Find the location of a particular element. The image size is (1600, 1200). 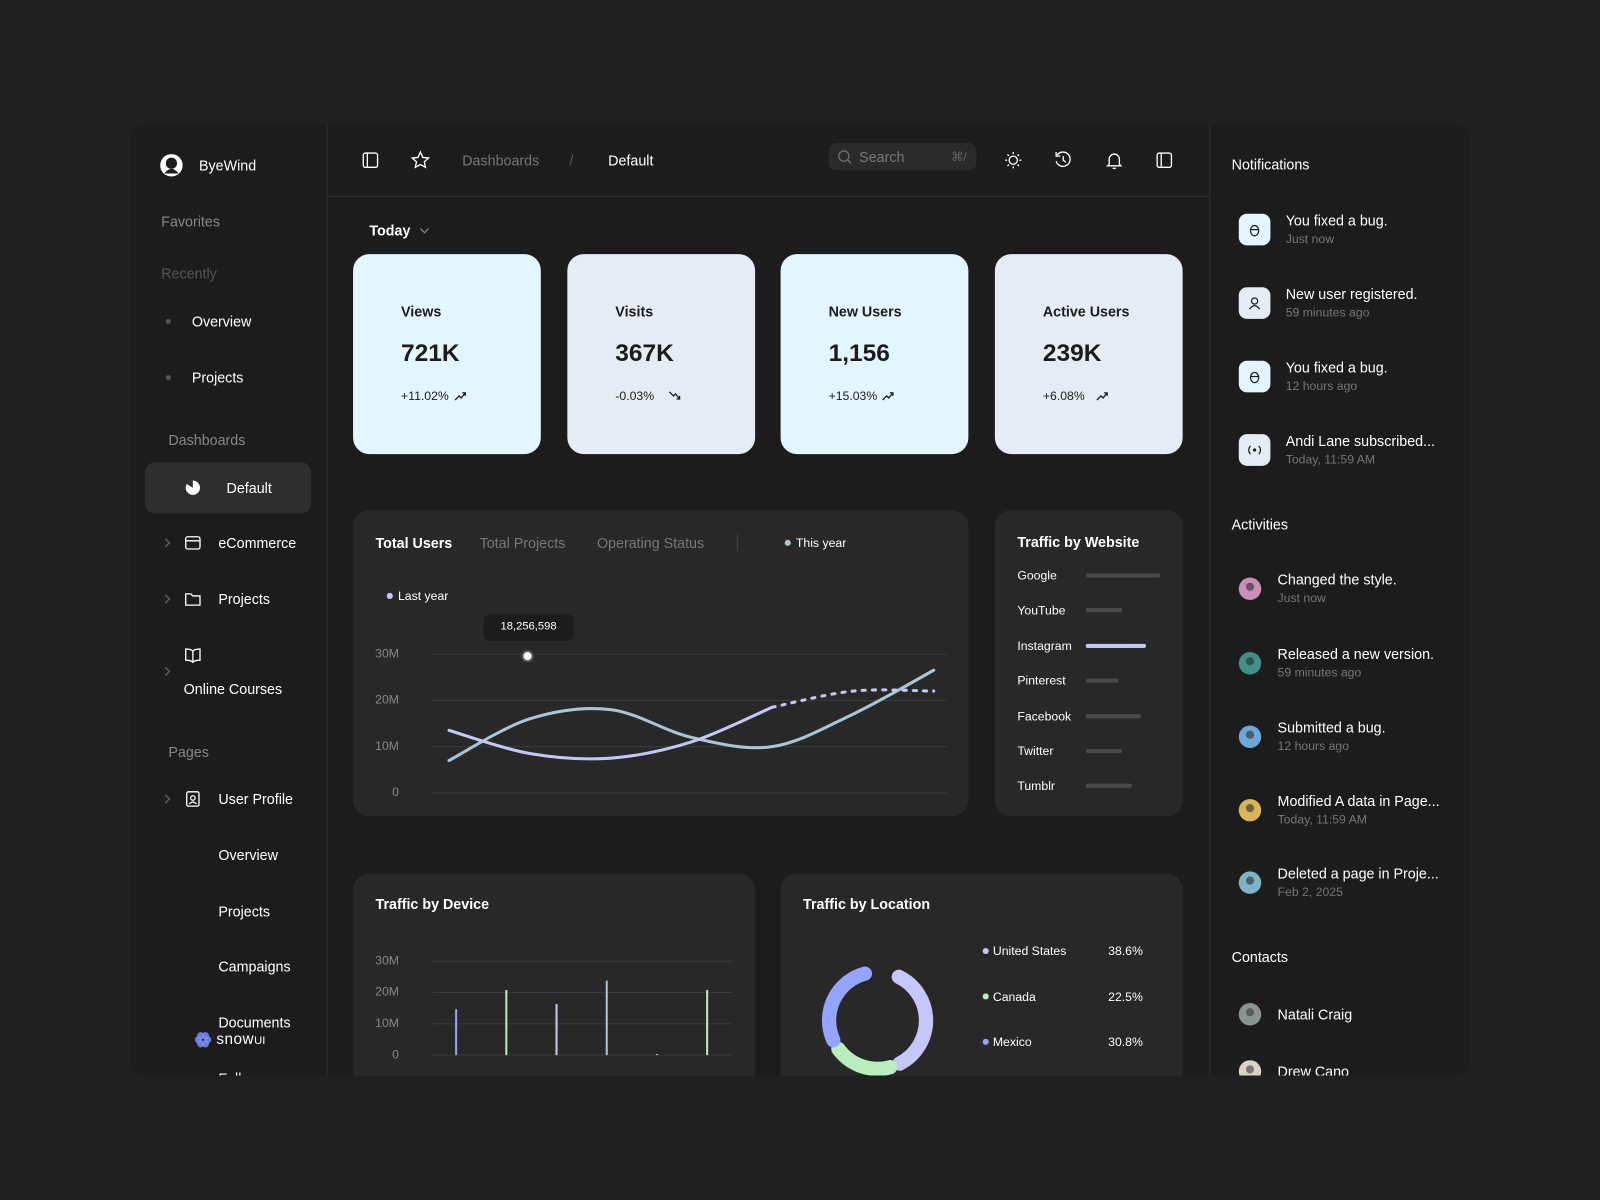

traffic-device-card is located at coordinates (554, 974).